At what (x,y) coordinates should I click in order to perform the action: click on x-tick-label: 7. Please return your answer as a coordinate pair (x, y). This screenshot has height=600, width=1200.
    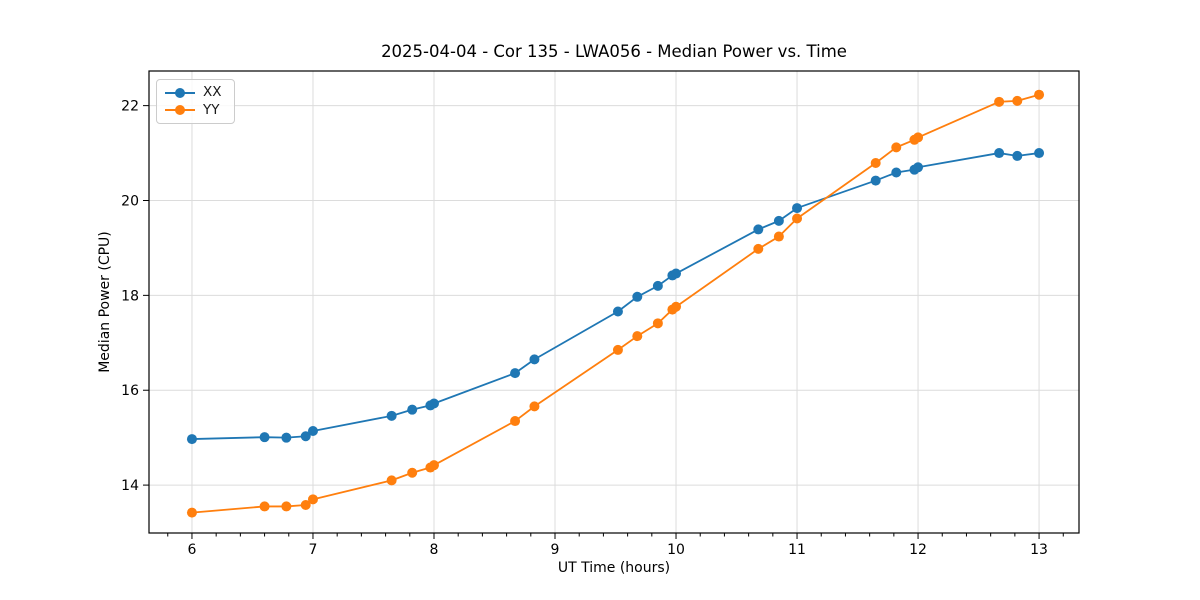
    Looking at the image, I should click on (313, 550).